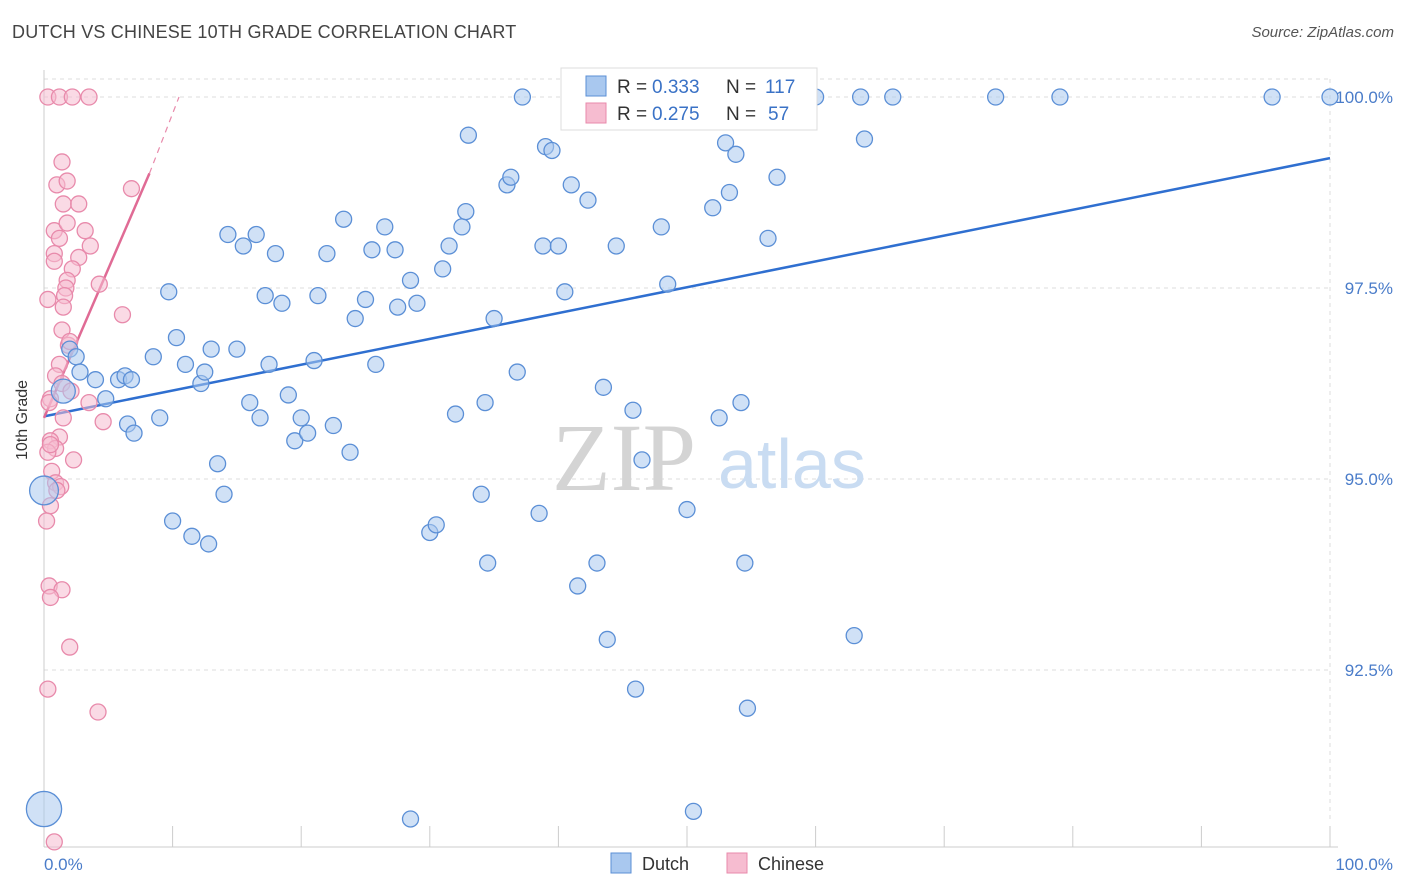 This screenshot has width=1406, height=892. I want to click on stats-legend: R = 0.333 N = 117 R = 0.275 N = 57, so click(689, 99).